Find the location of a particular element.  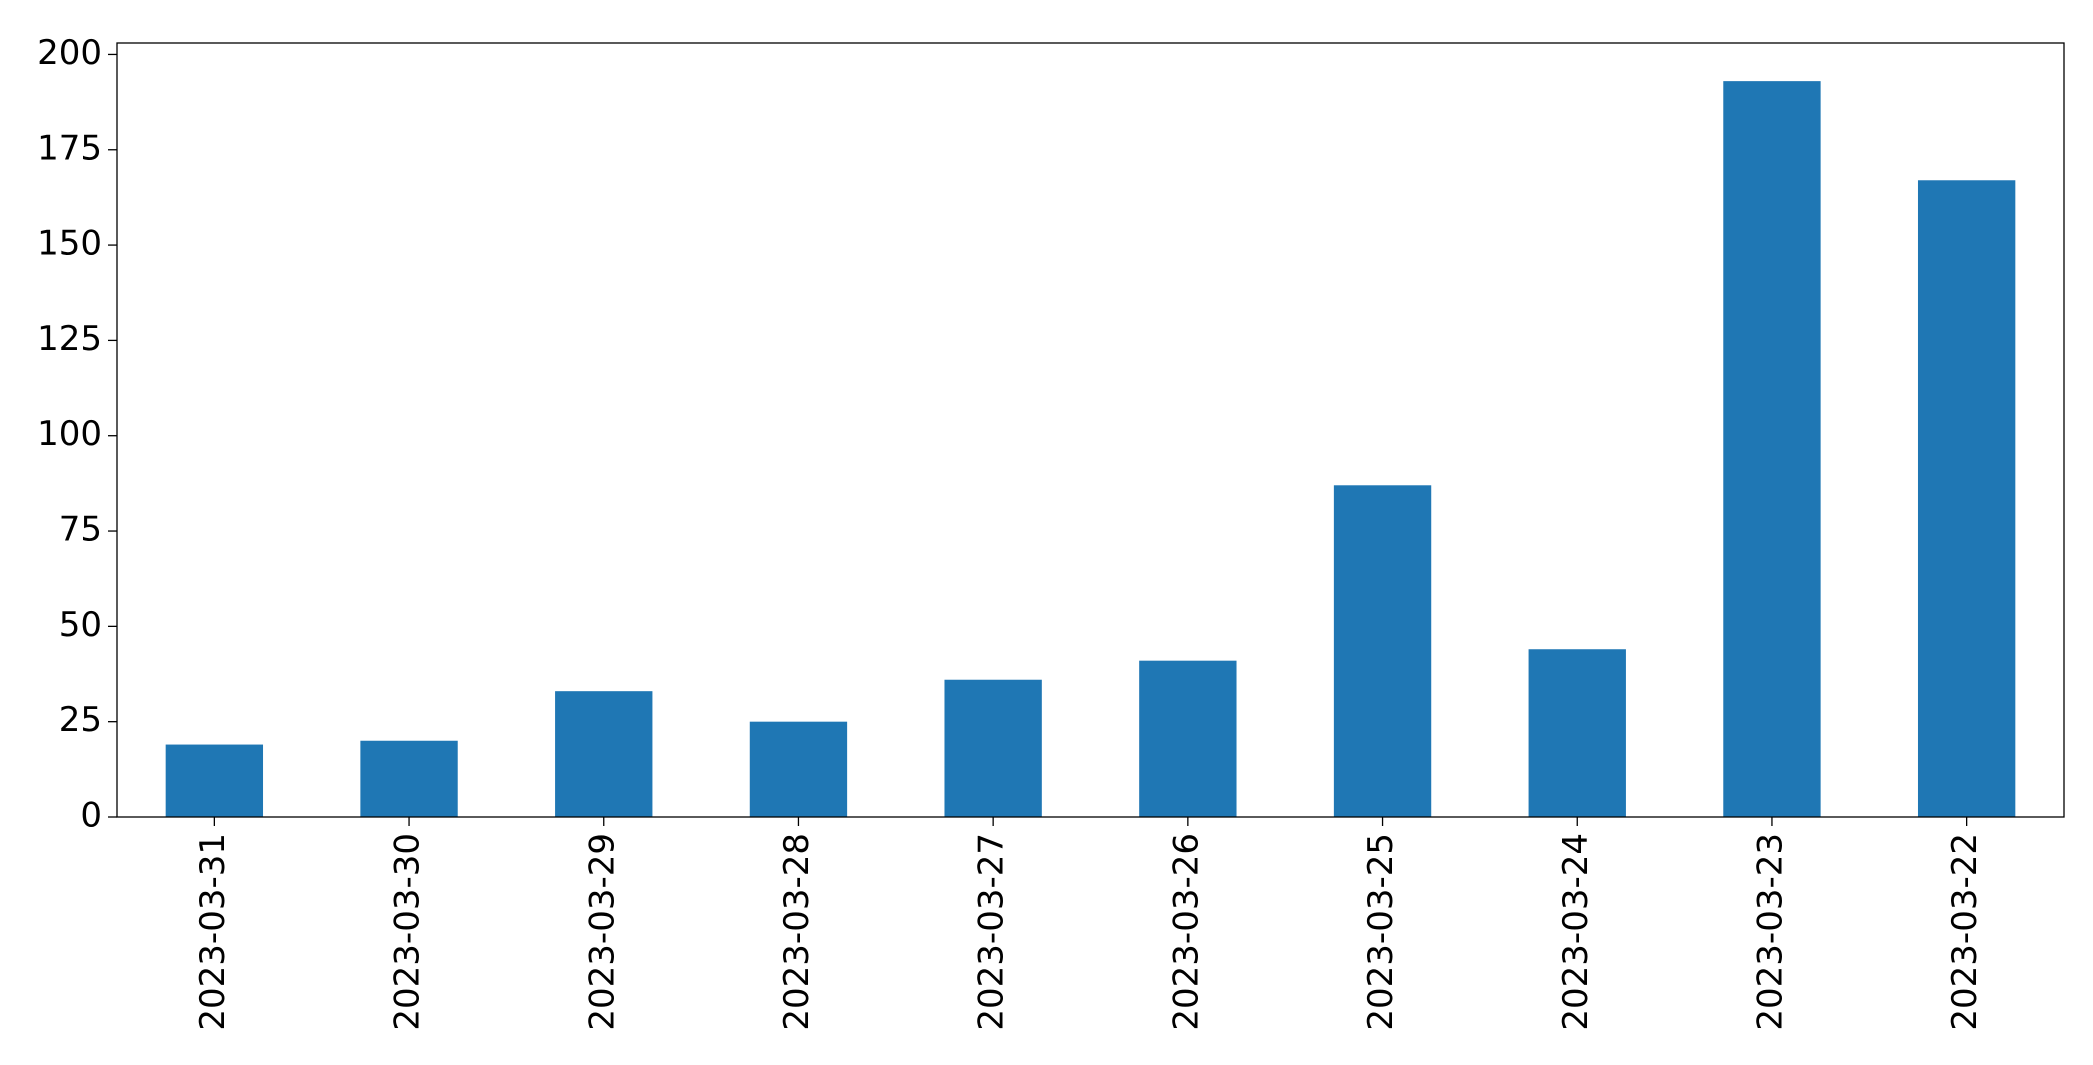

y-tick-label: 25 is located at coordinates (80, 720).